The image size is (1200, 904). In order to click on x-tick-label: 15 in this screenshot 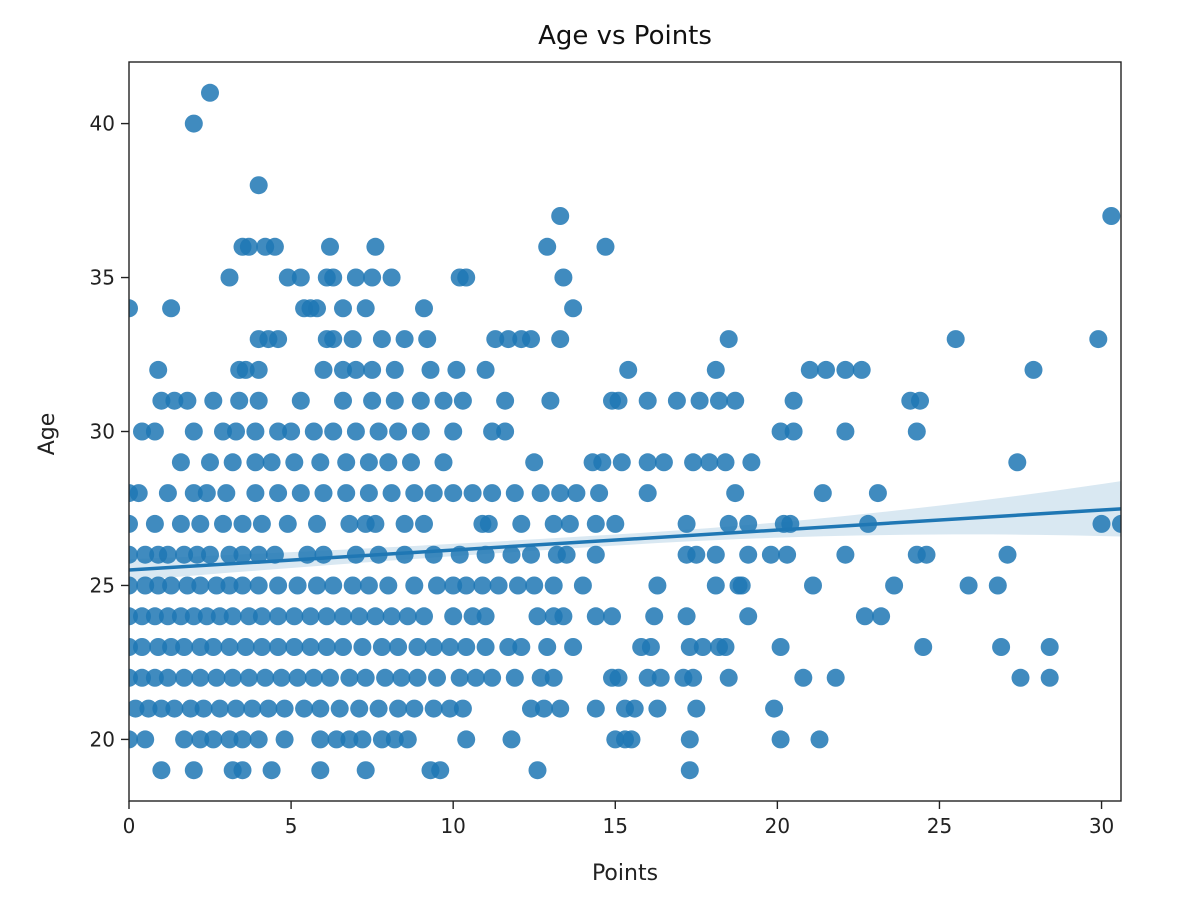, I will do `click(615, 826)`.